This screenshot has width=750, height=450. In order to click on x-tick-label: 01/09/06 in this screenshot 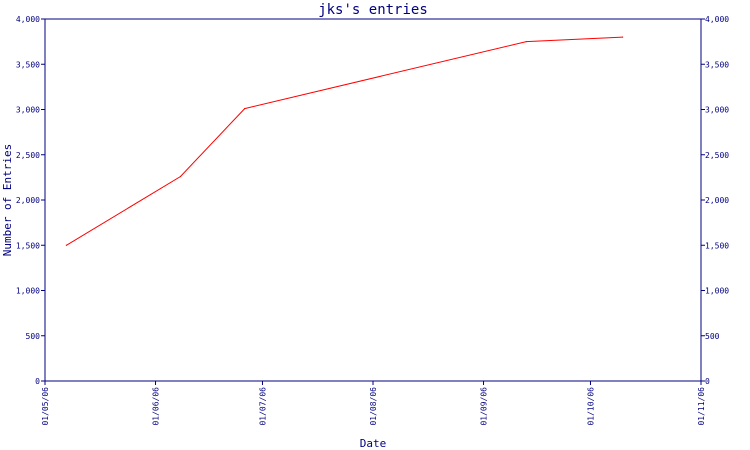, I will do `click(484, 406)`.